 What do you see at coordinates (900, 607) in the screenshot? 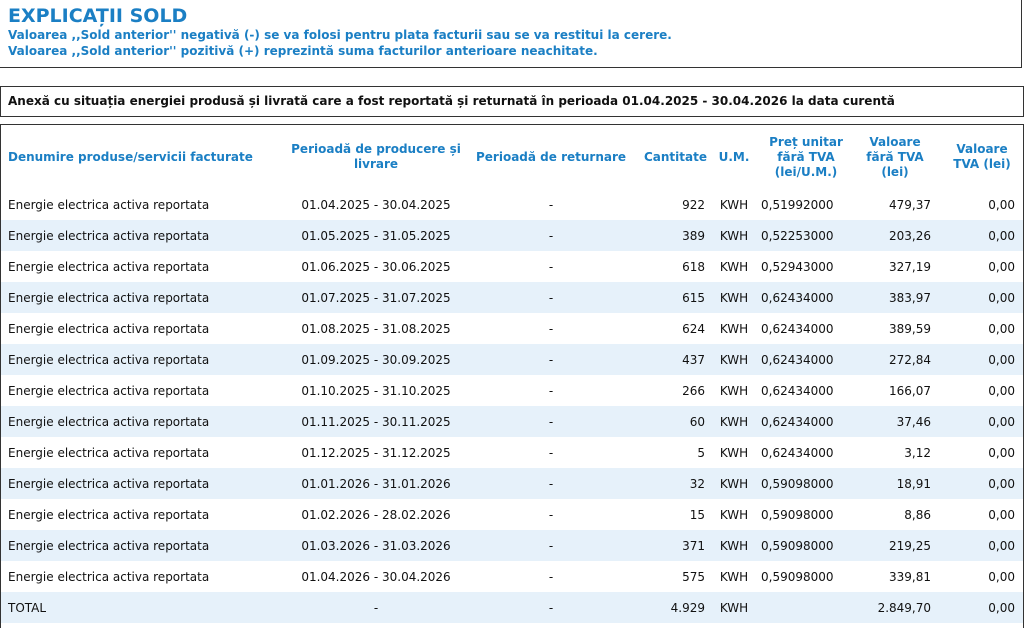
I see `total-cell-valoare: 2.849,70` at bounding box center [900, 607].